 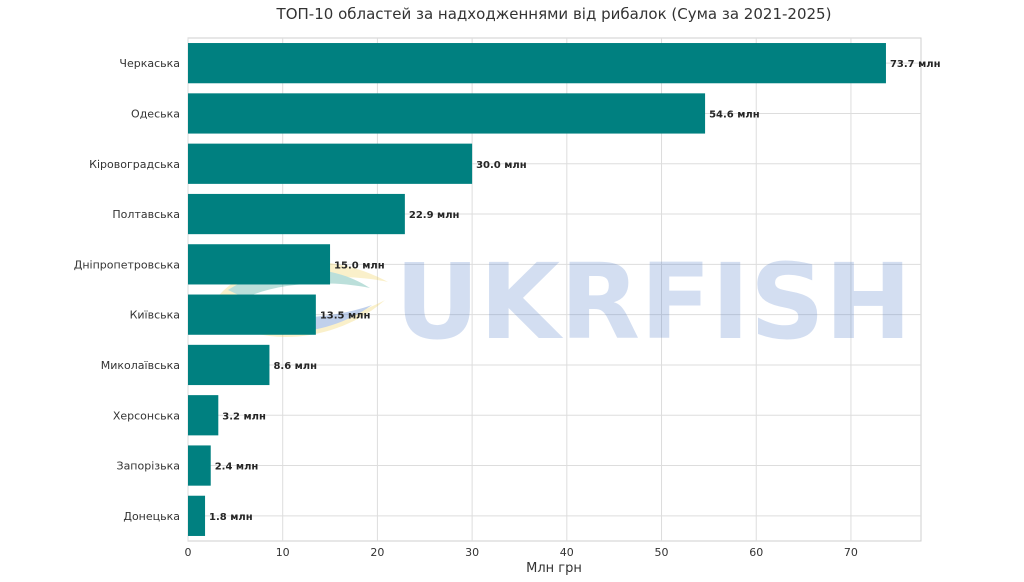 What do you see at coordinates (140, 365) in the screenshot?
I see `category-label: Миколаївська` at bounding box center [140, 365].